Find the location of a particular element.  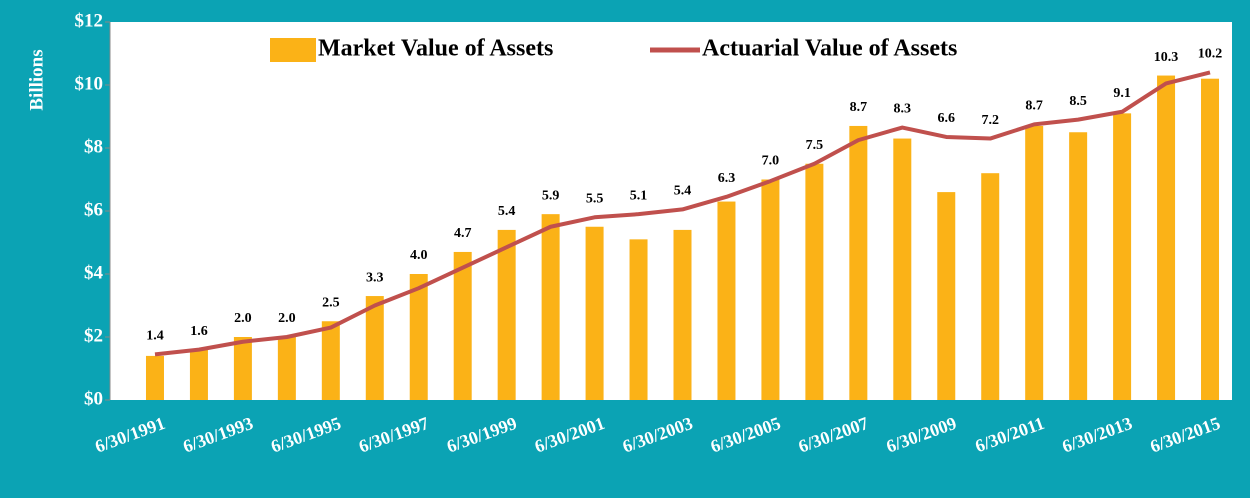

data-label: 5.9 is located at coordinates (551, 195).